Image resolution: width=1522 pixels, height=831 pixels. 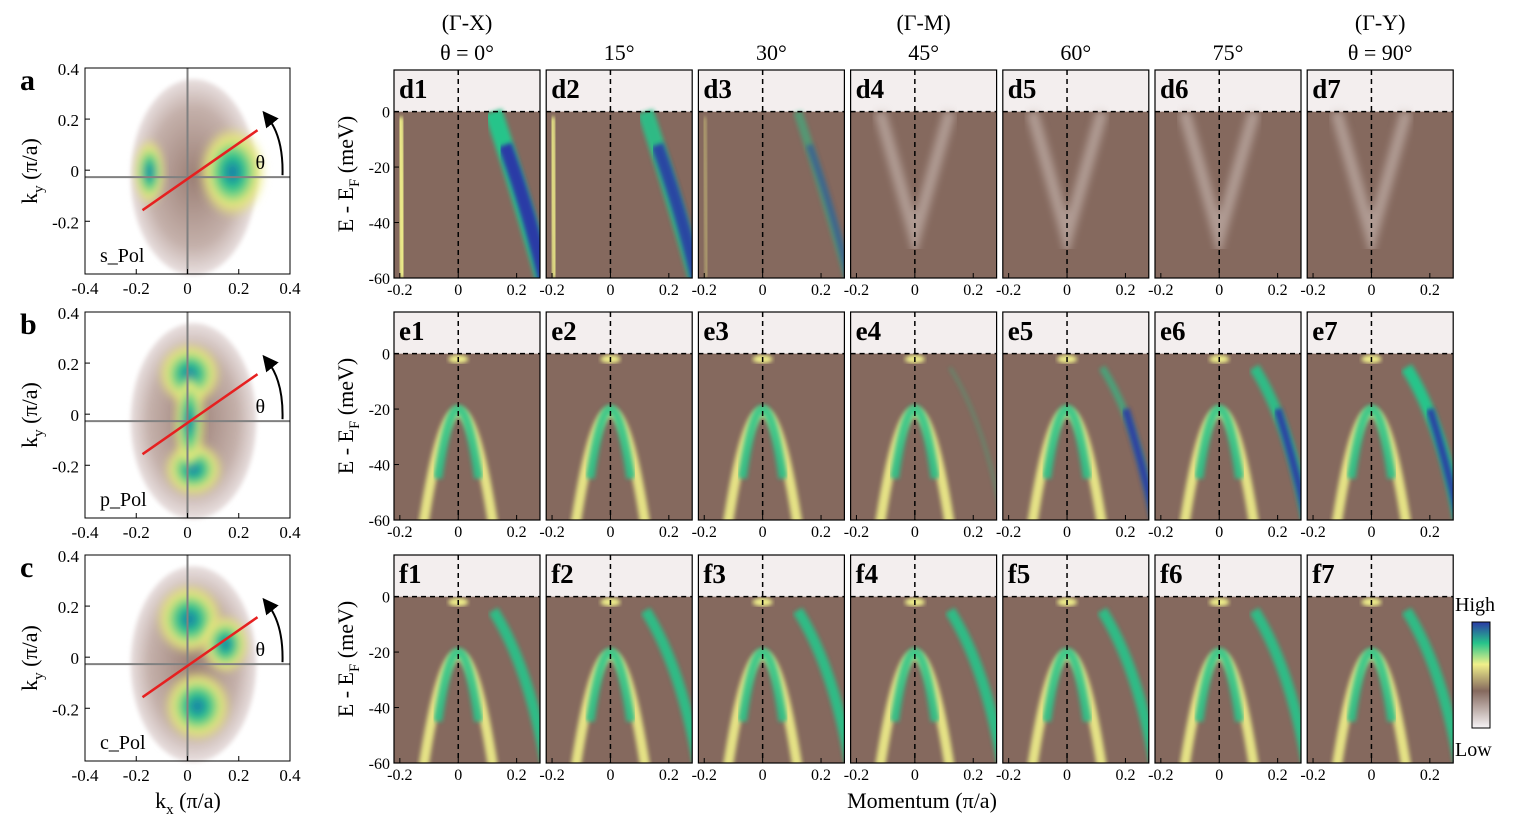 I want to click on fermi-intensity-lobe, so click(x=225, y=644).